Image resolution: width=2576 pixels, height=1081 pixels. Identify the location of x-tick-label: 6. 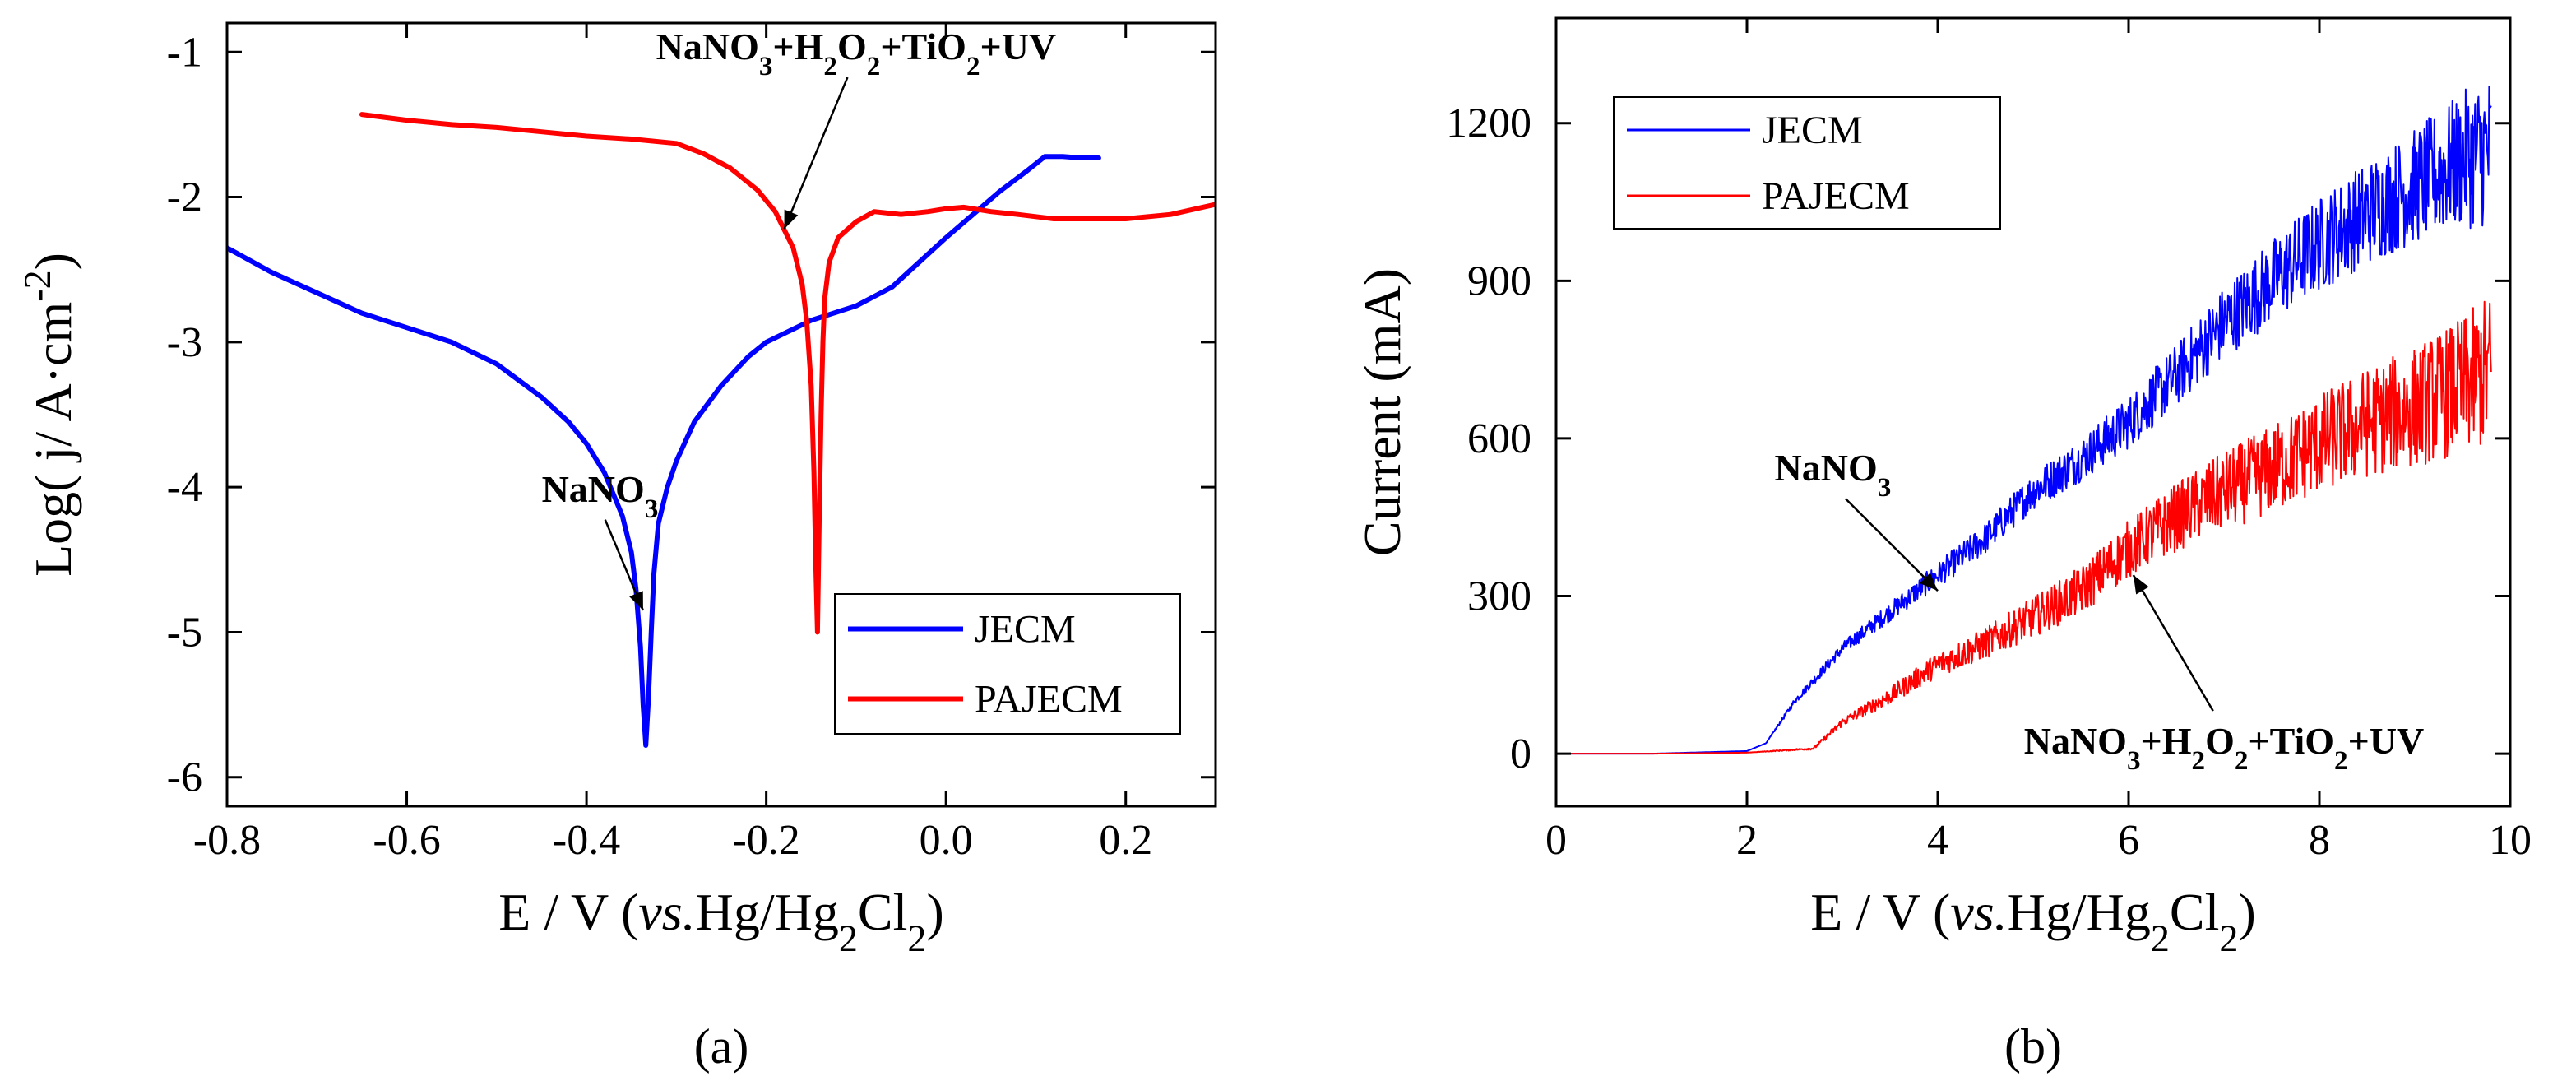
(2128, 840).